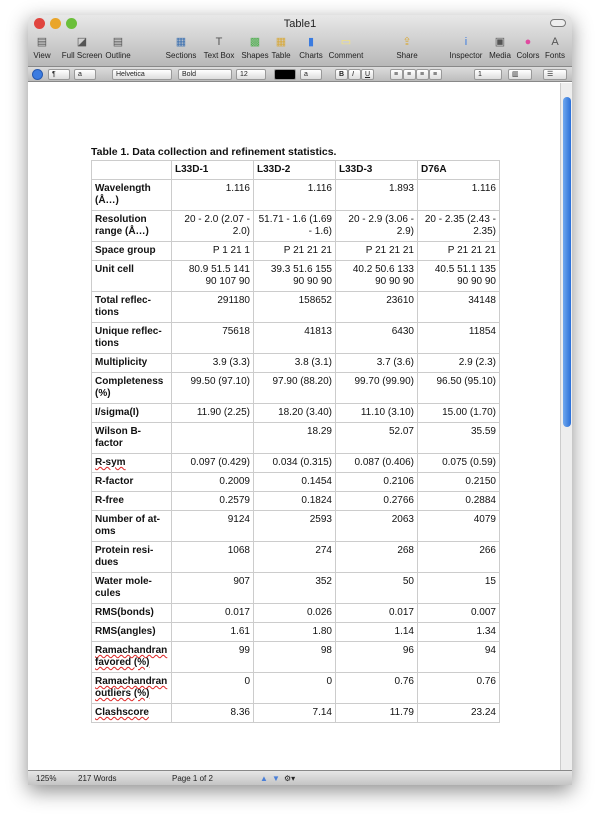 The height and width of the screenshot is (823, 600). Describe the element at coordinates (376, 657) in the screenshot. I see `table-cell: 96` at that location.